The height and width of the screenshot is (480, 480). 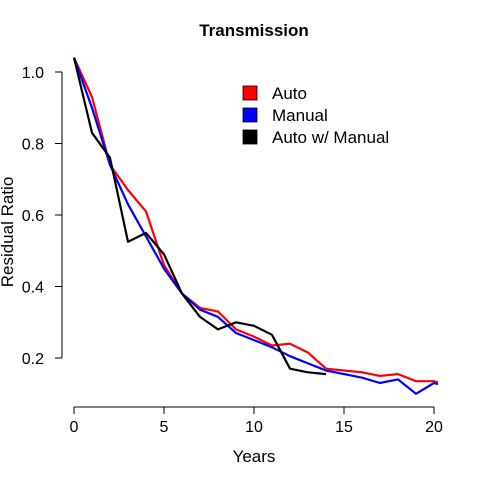 I want to click on x-axis-ticks: 0 5 10 15 20, so click(x=256, y=421).